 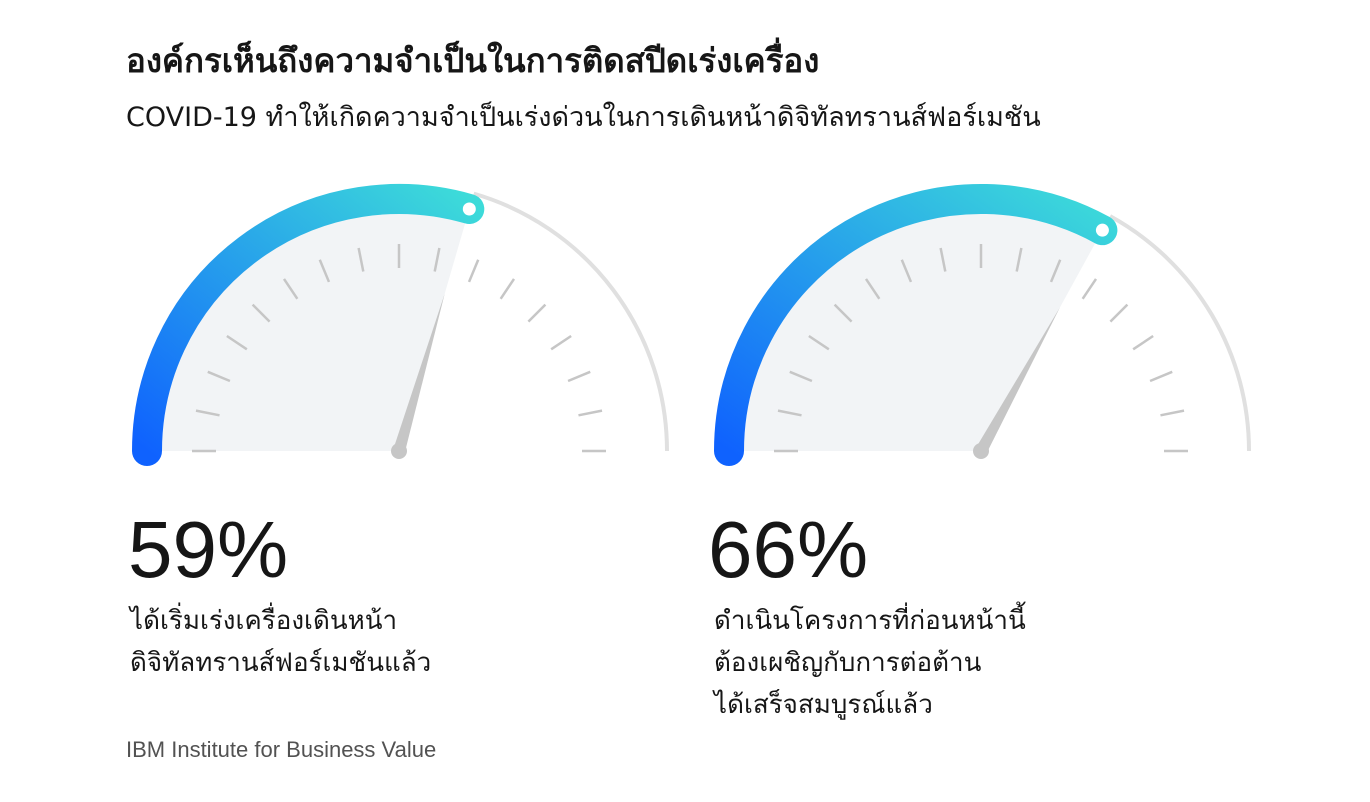 I want to click on gauge-2-caption-line-1: ดำเนินโครงการที่ก่อนหน้านี้, so click(x=870, y=621).